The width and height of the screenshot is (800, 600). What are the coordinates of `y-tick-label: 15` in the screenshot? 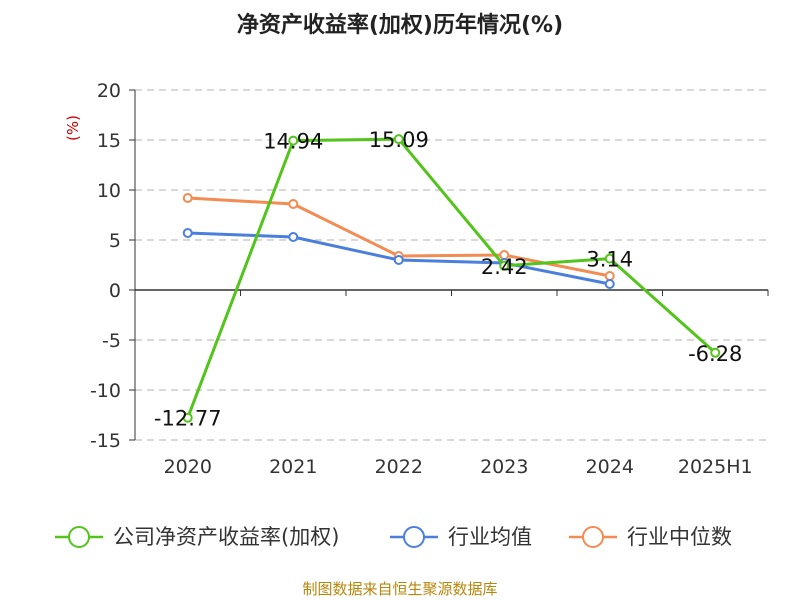 It's located at (109, 141).